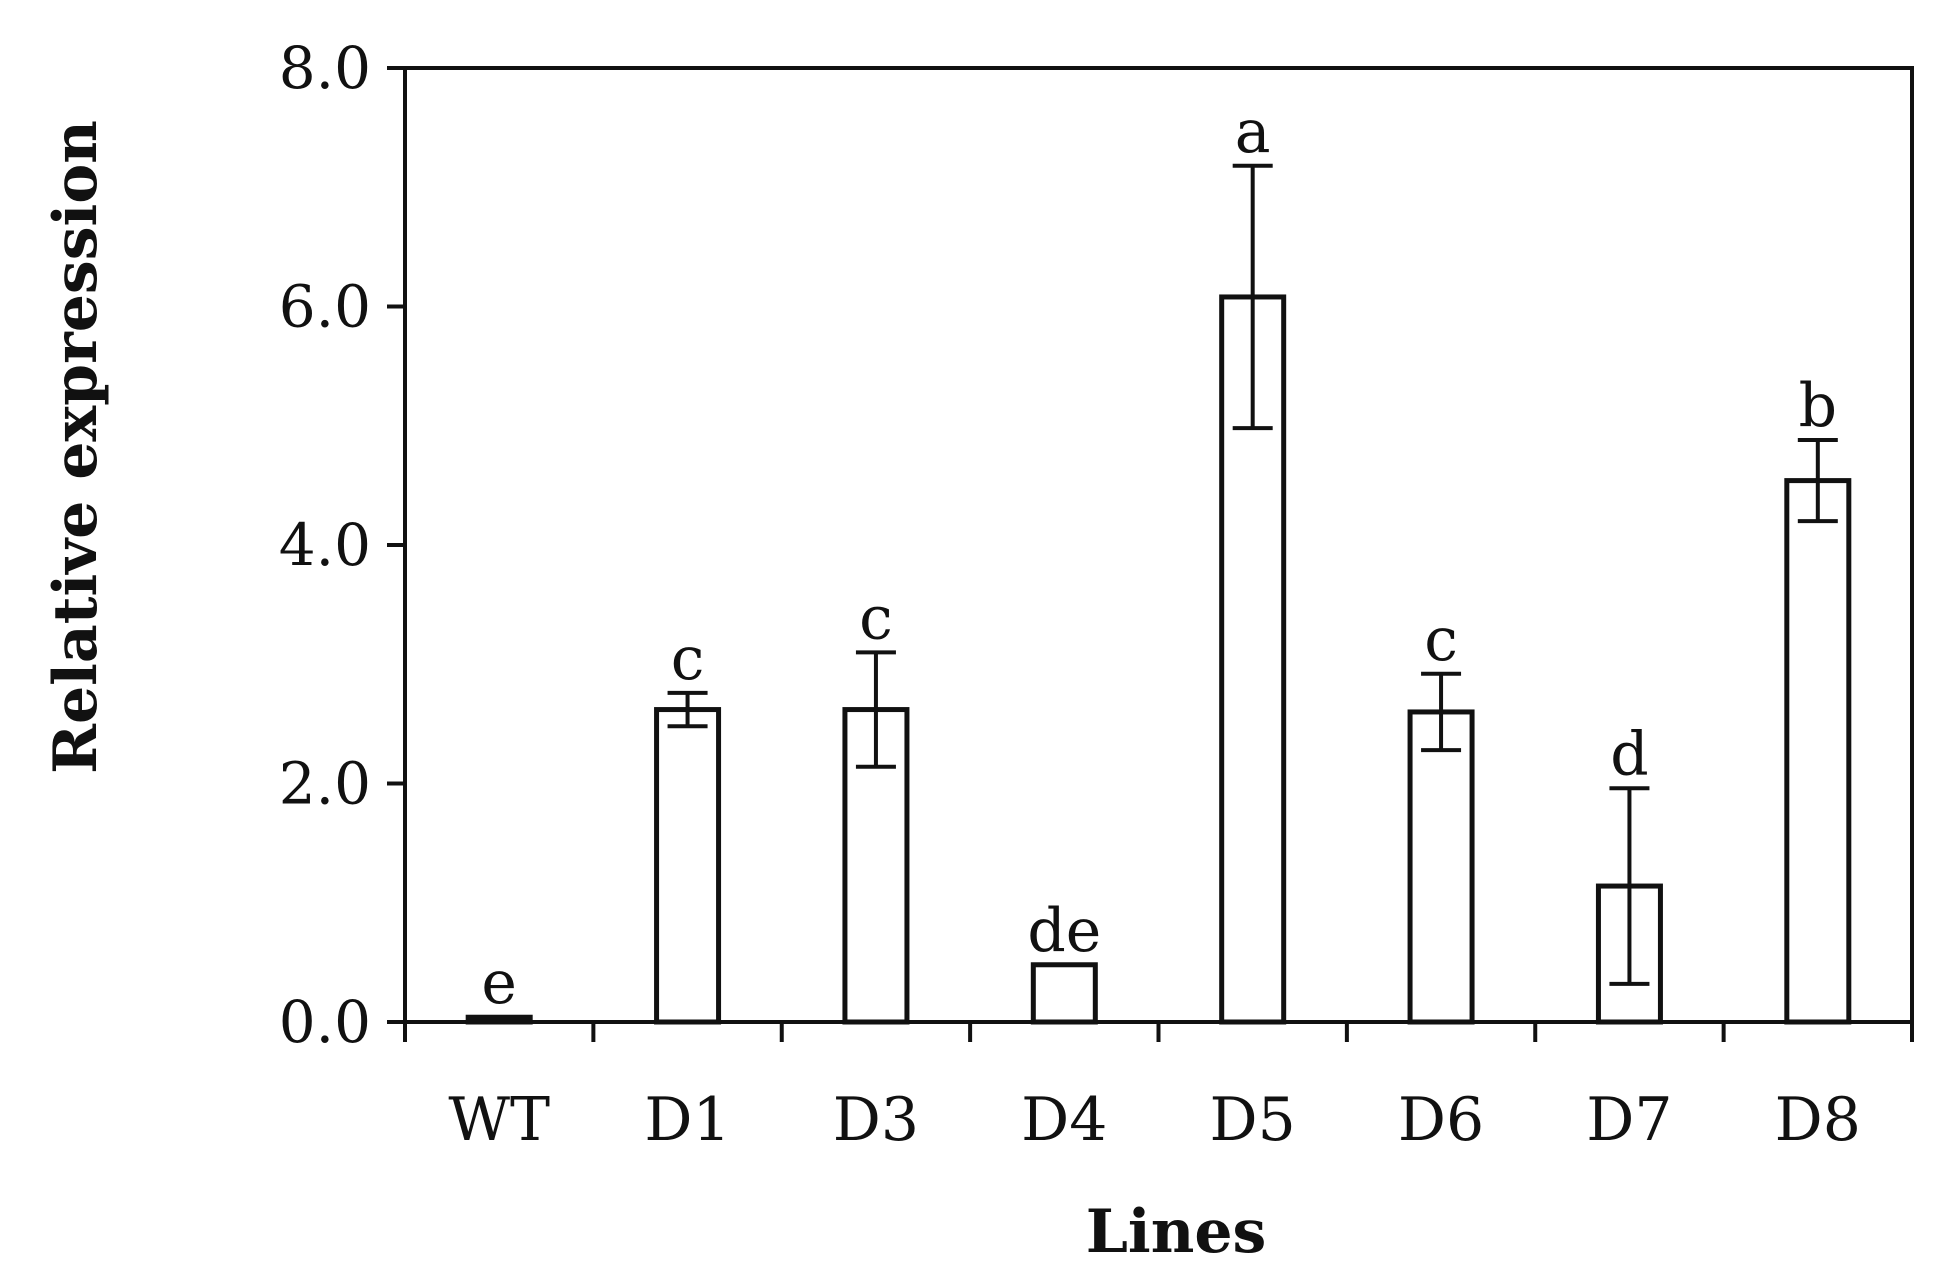 This screenshot has width=1938, height=1280. I want to click on bar-D1, so click(688, 866).